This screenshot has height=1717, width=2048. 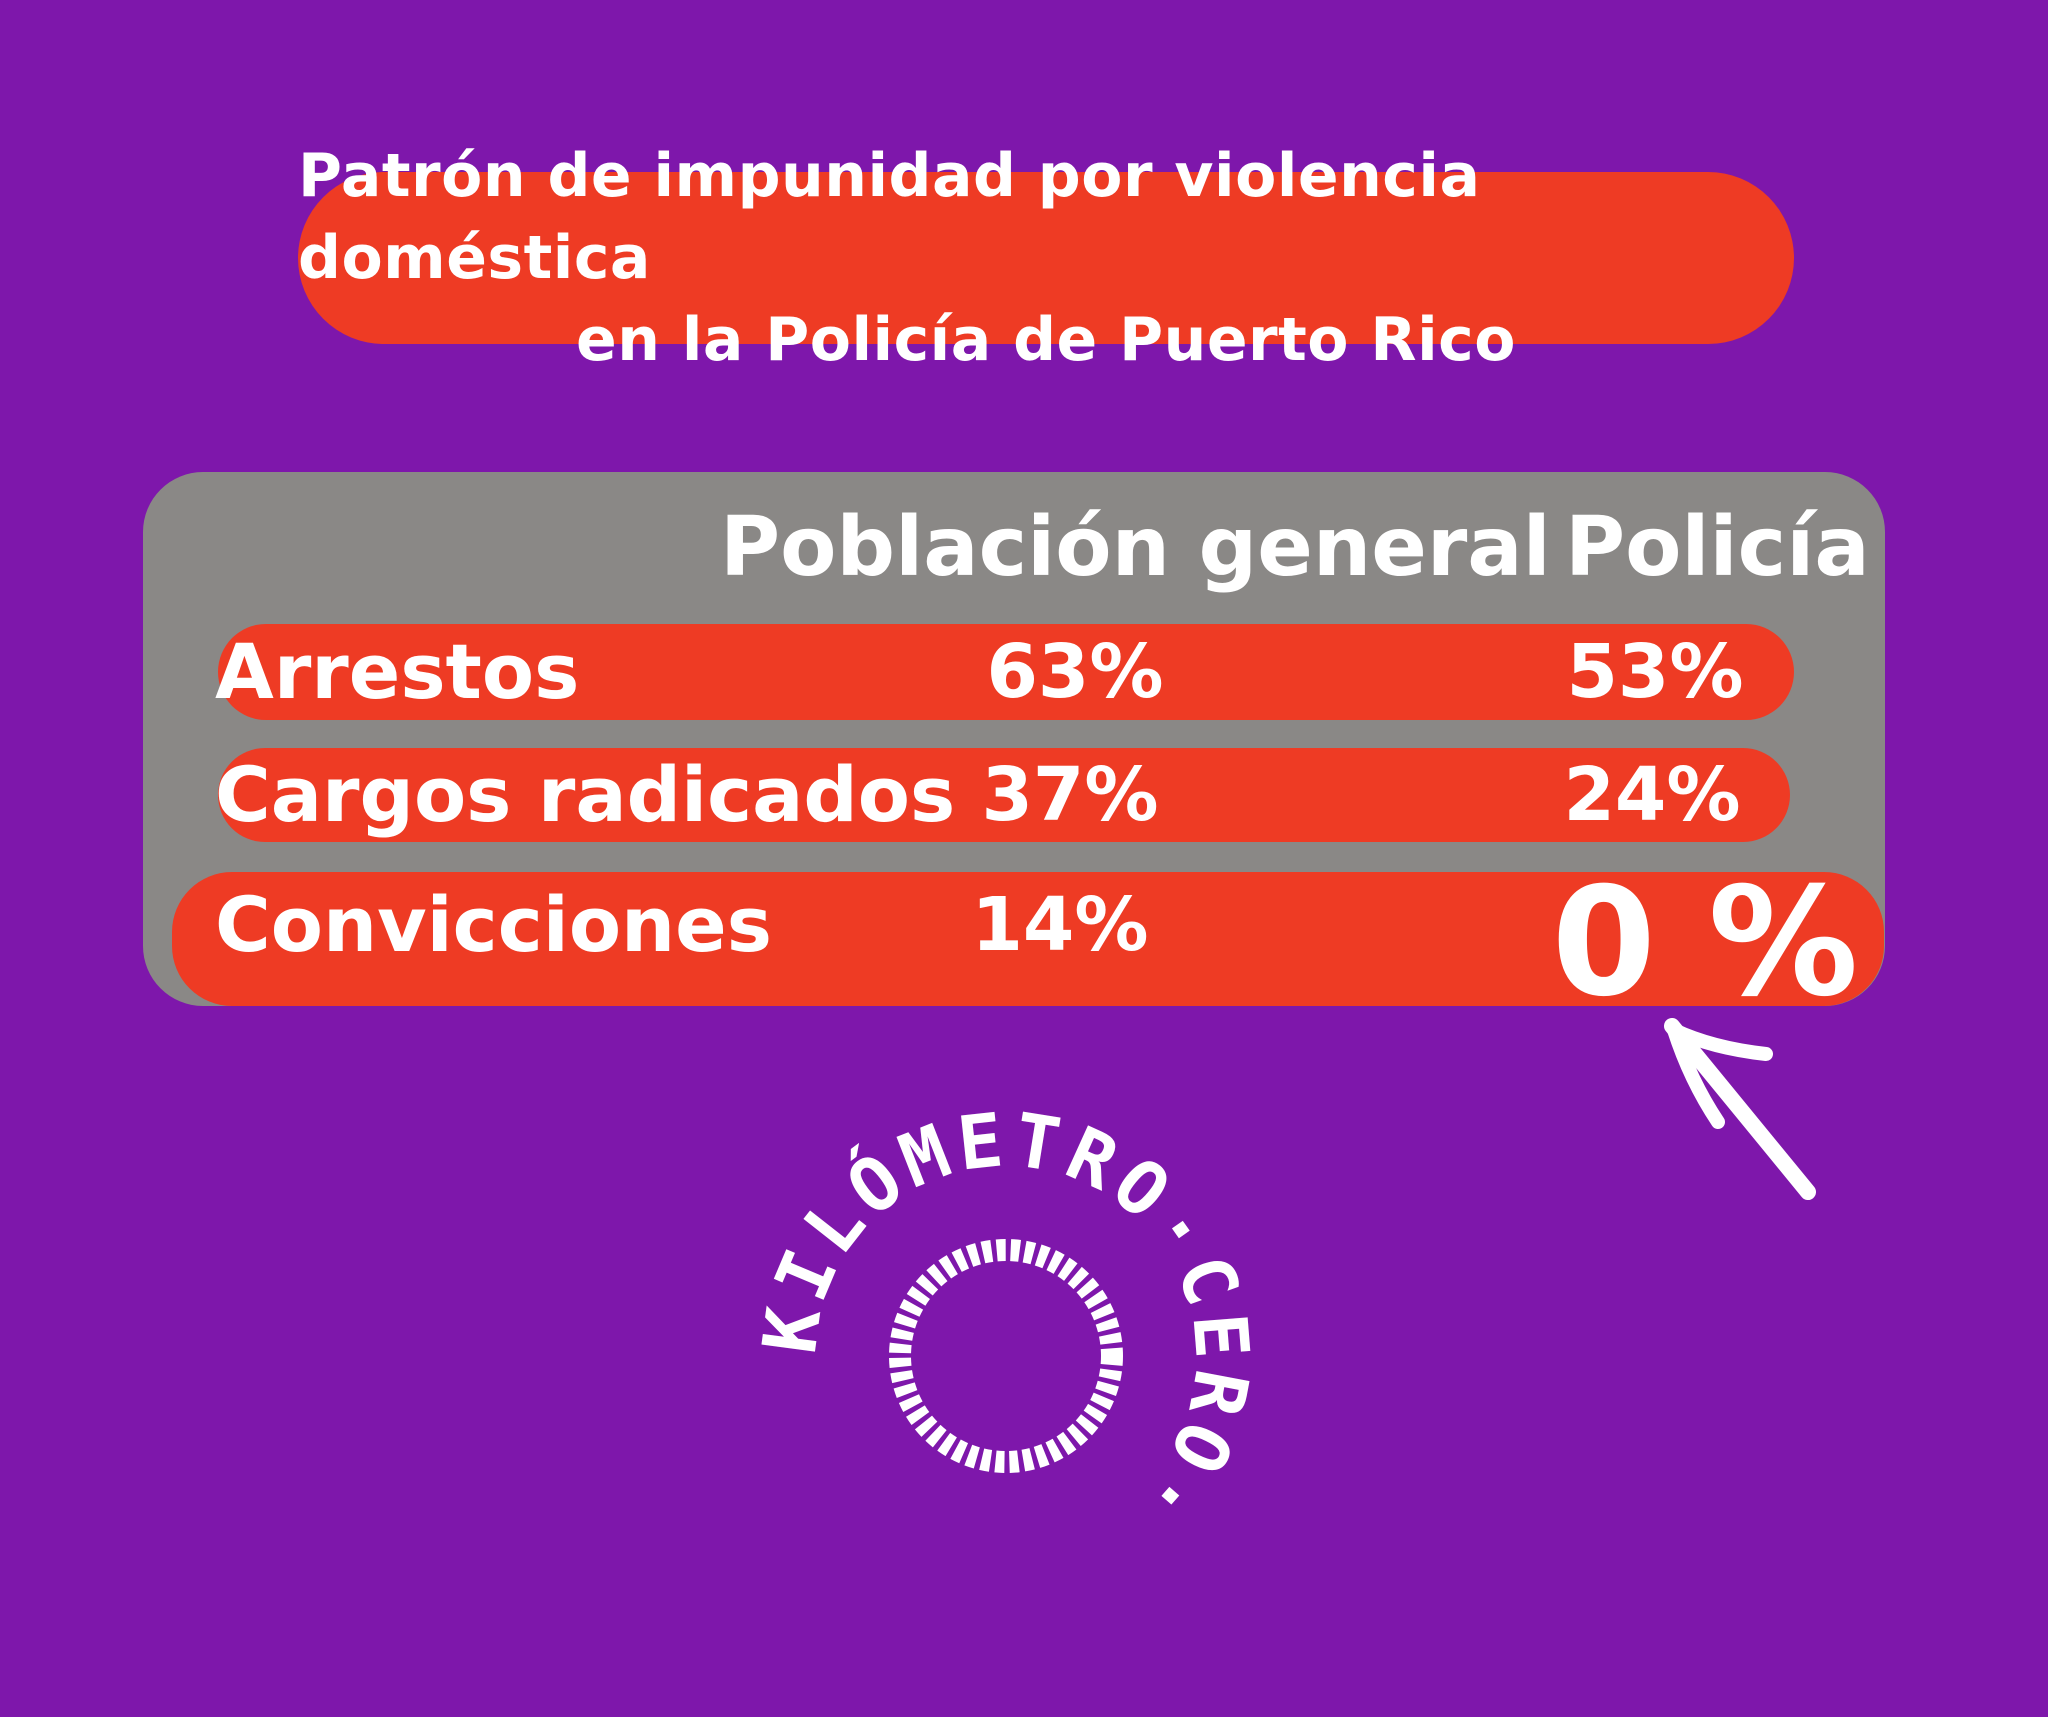 I want to click on row-bar-cargos, so click(x=1004, y=795).